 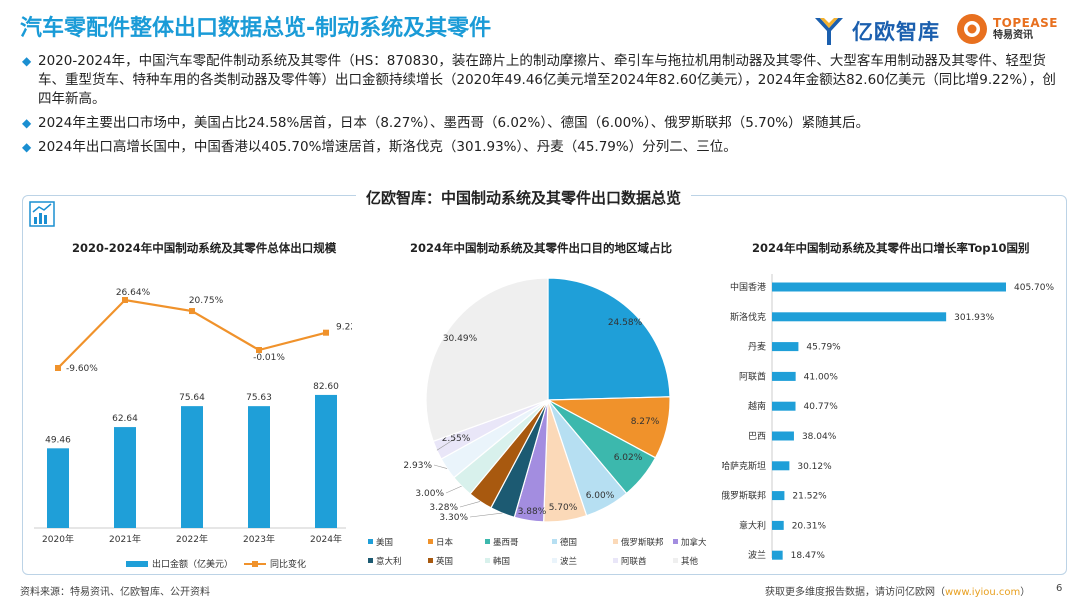 I want to click on y-tick-label: 俄罗斯联邦, so click(x=744, y=496).